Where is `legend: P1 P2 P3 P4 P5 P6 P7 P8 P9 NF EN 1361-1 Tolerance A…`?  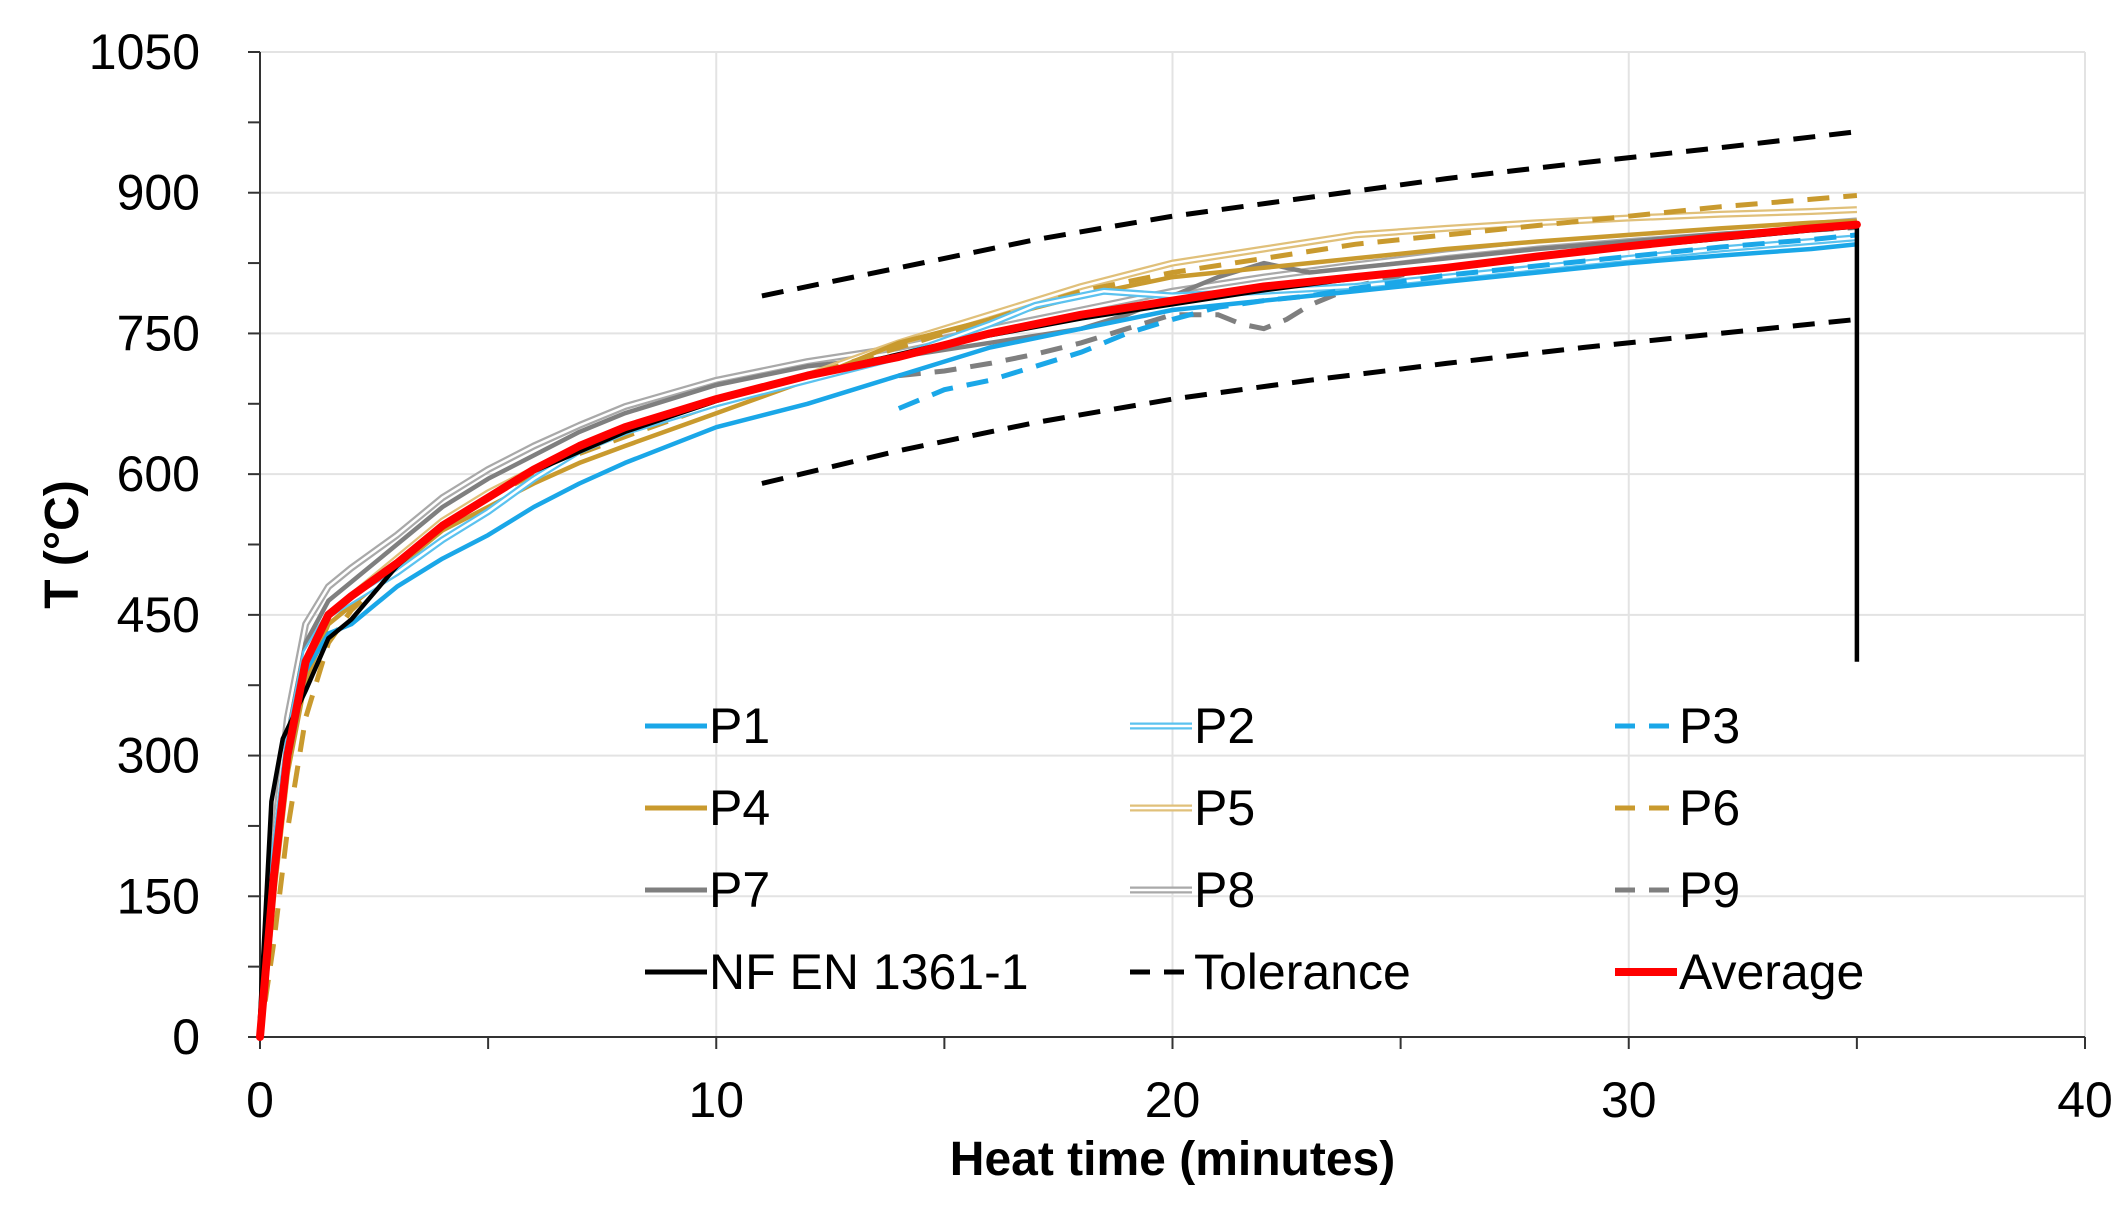
legend: P1 P2 P3 P4 P5 P6 P7 P8 P9 NF EN 1361-1 Tolerance A… is located at coordinates (1254, 849).